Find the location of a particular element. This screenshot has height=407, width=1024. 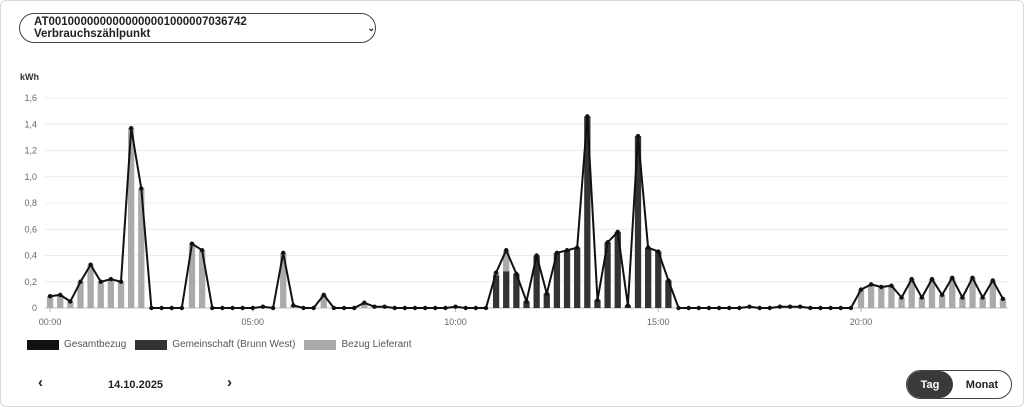

legend-item-bezug-lieferant: Bezug Lieferant is located at coordinates (358, 344).